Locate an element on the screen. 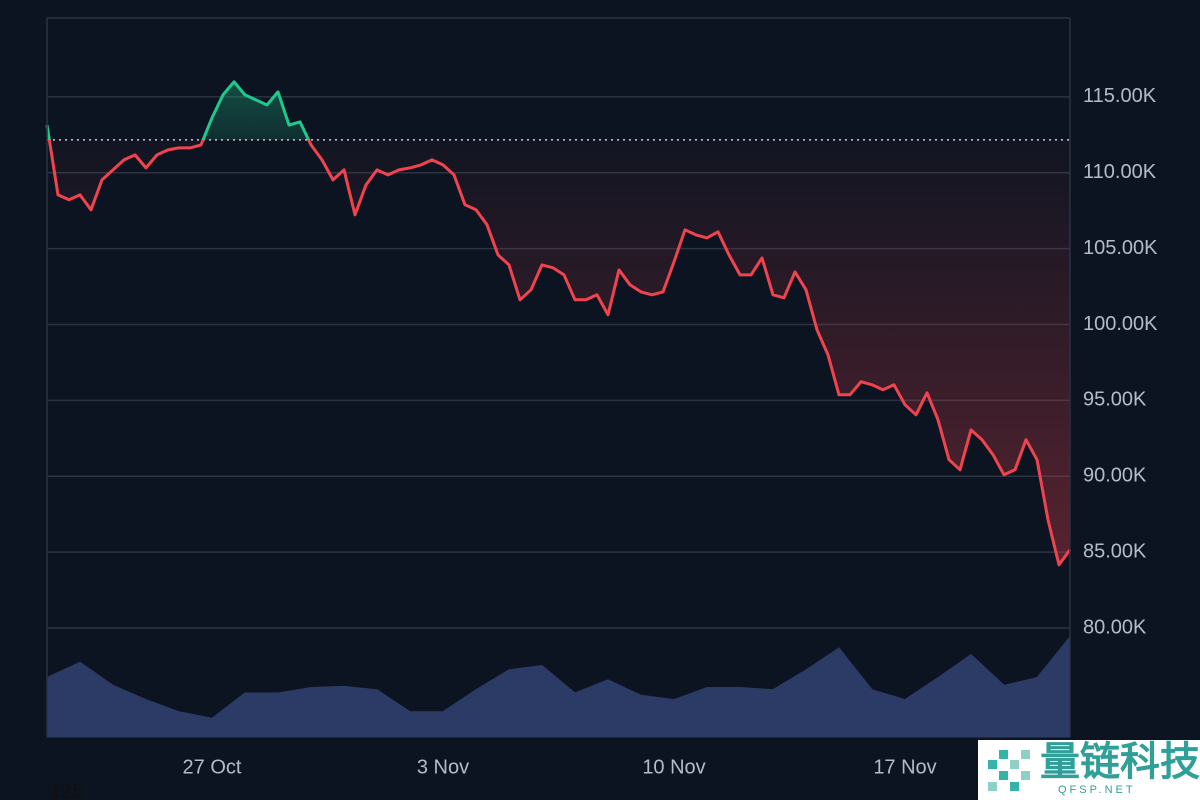 This screenshot has height=800, width=1200. watermark-subtitle: QFSP.NET is located at coordinates (1097, 790).